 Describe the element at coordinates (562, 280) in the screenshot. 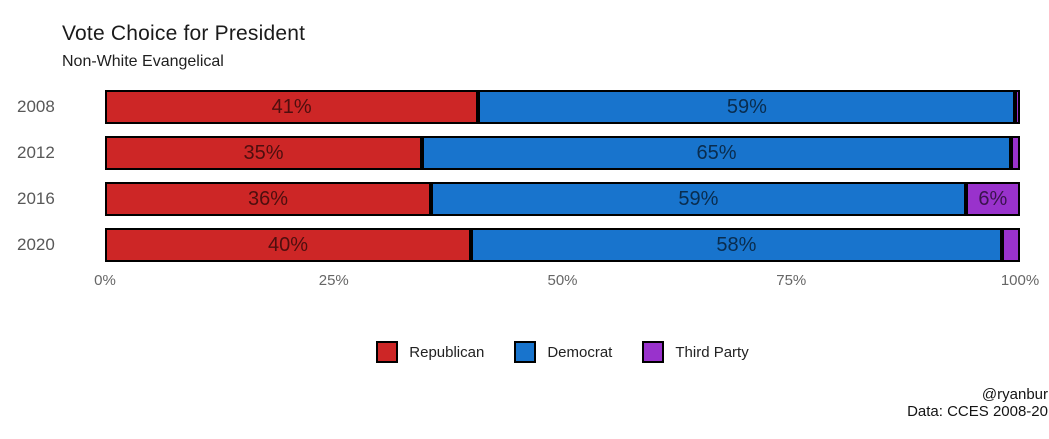

I see `x-tick-label: 50%` at that location.